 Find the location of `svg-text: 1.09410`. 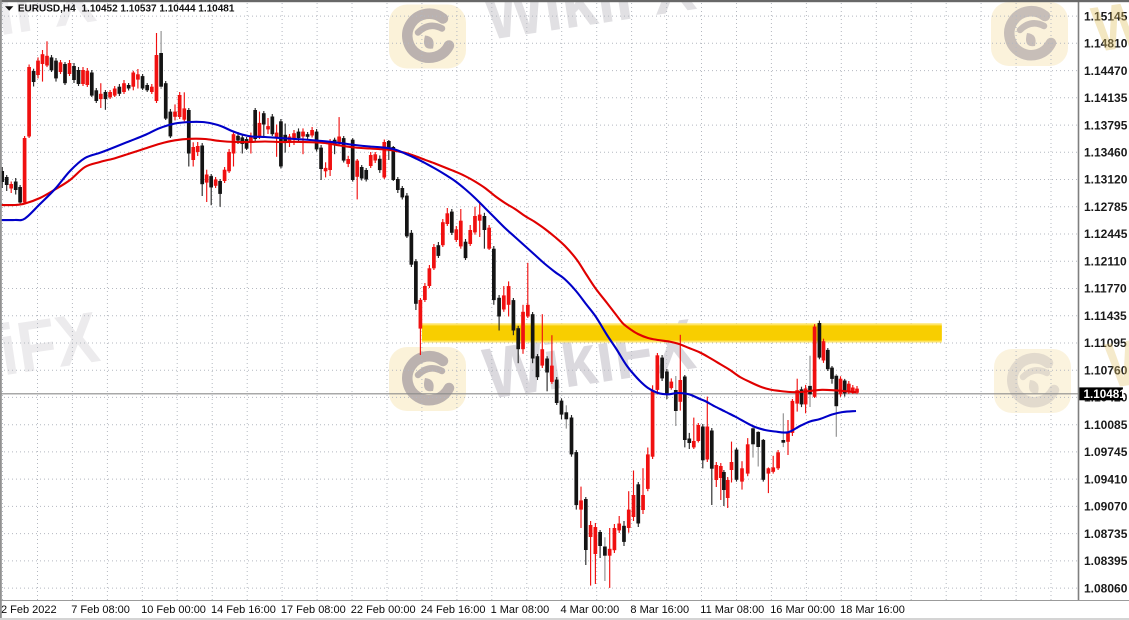

svg-text: 1.09410 is located at coordinates (1106, 479).